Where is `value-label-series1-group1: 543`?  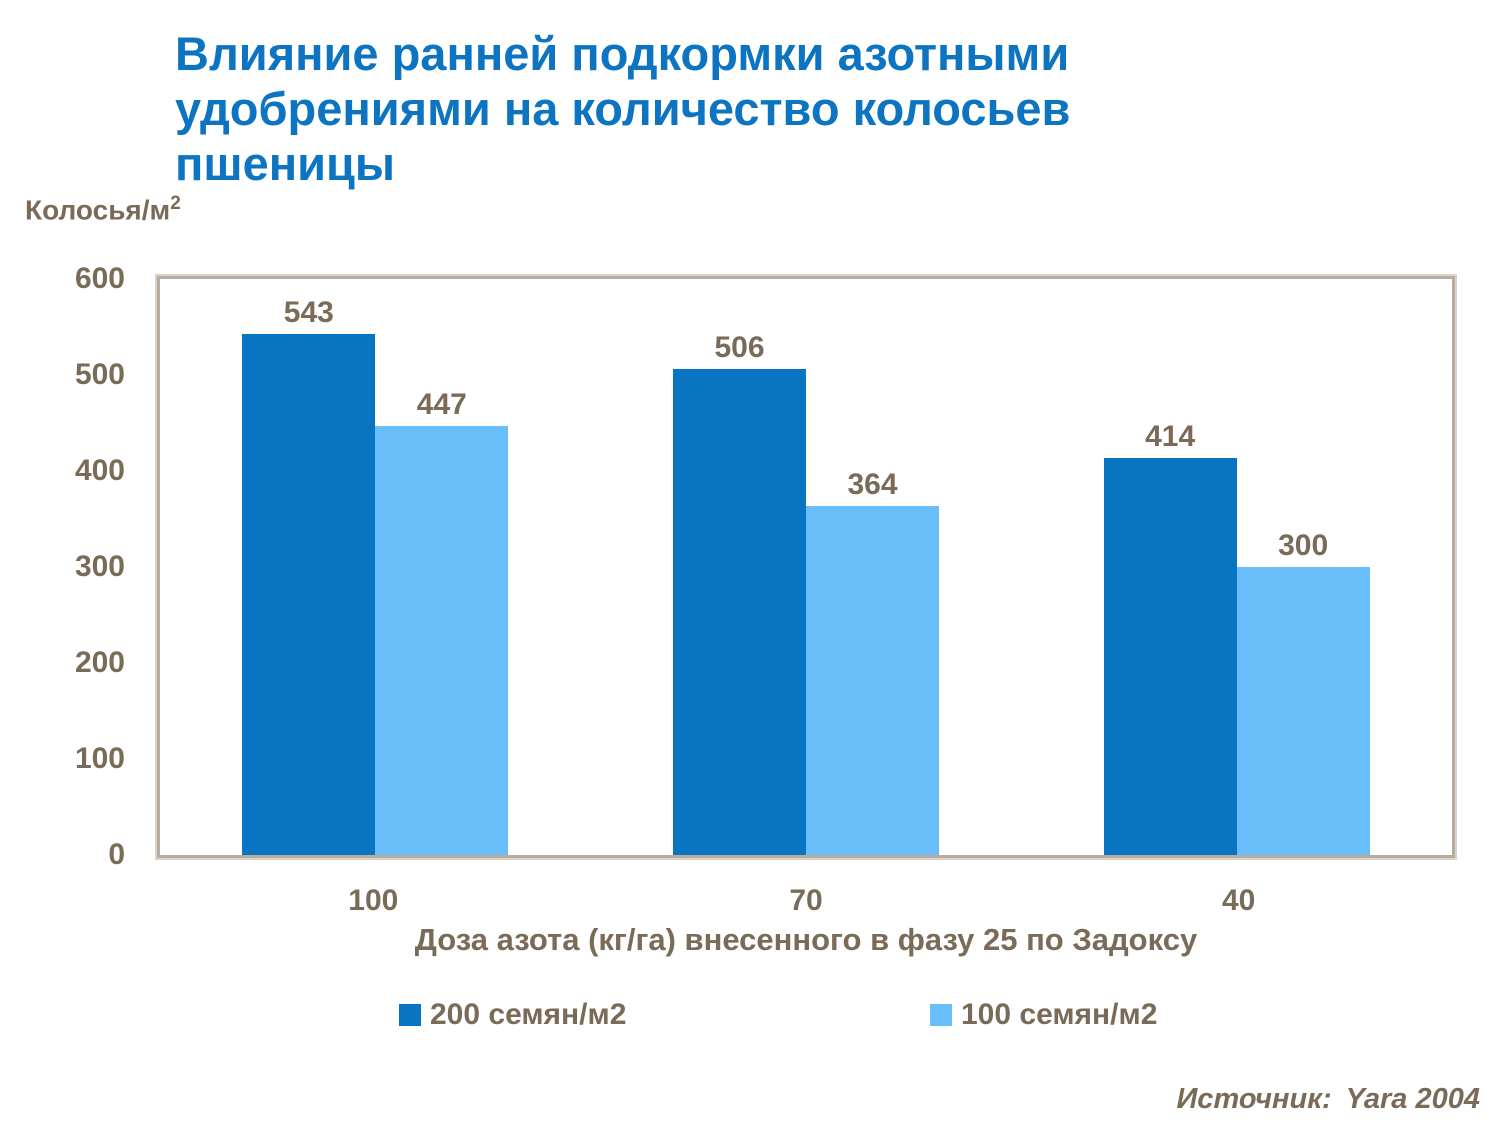
value-label-series1-group1: 543 is located at coordinates (308, 312).